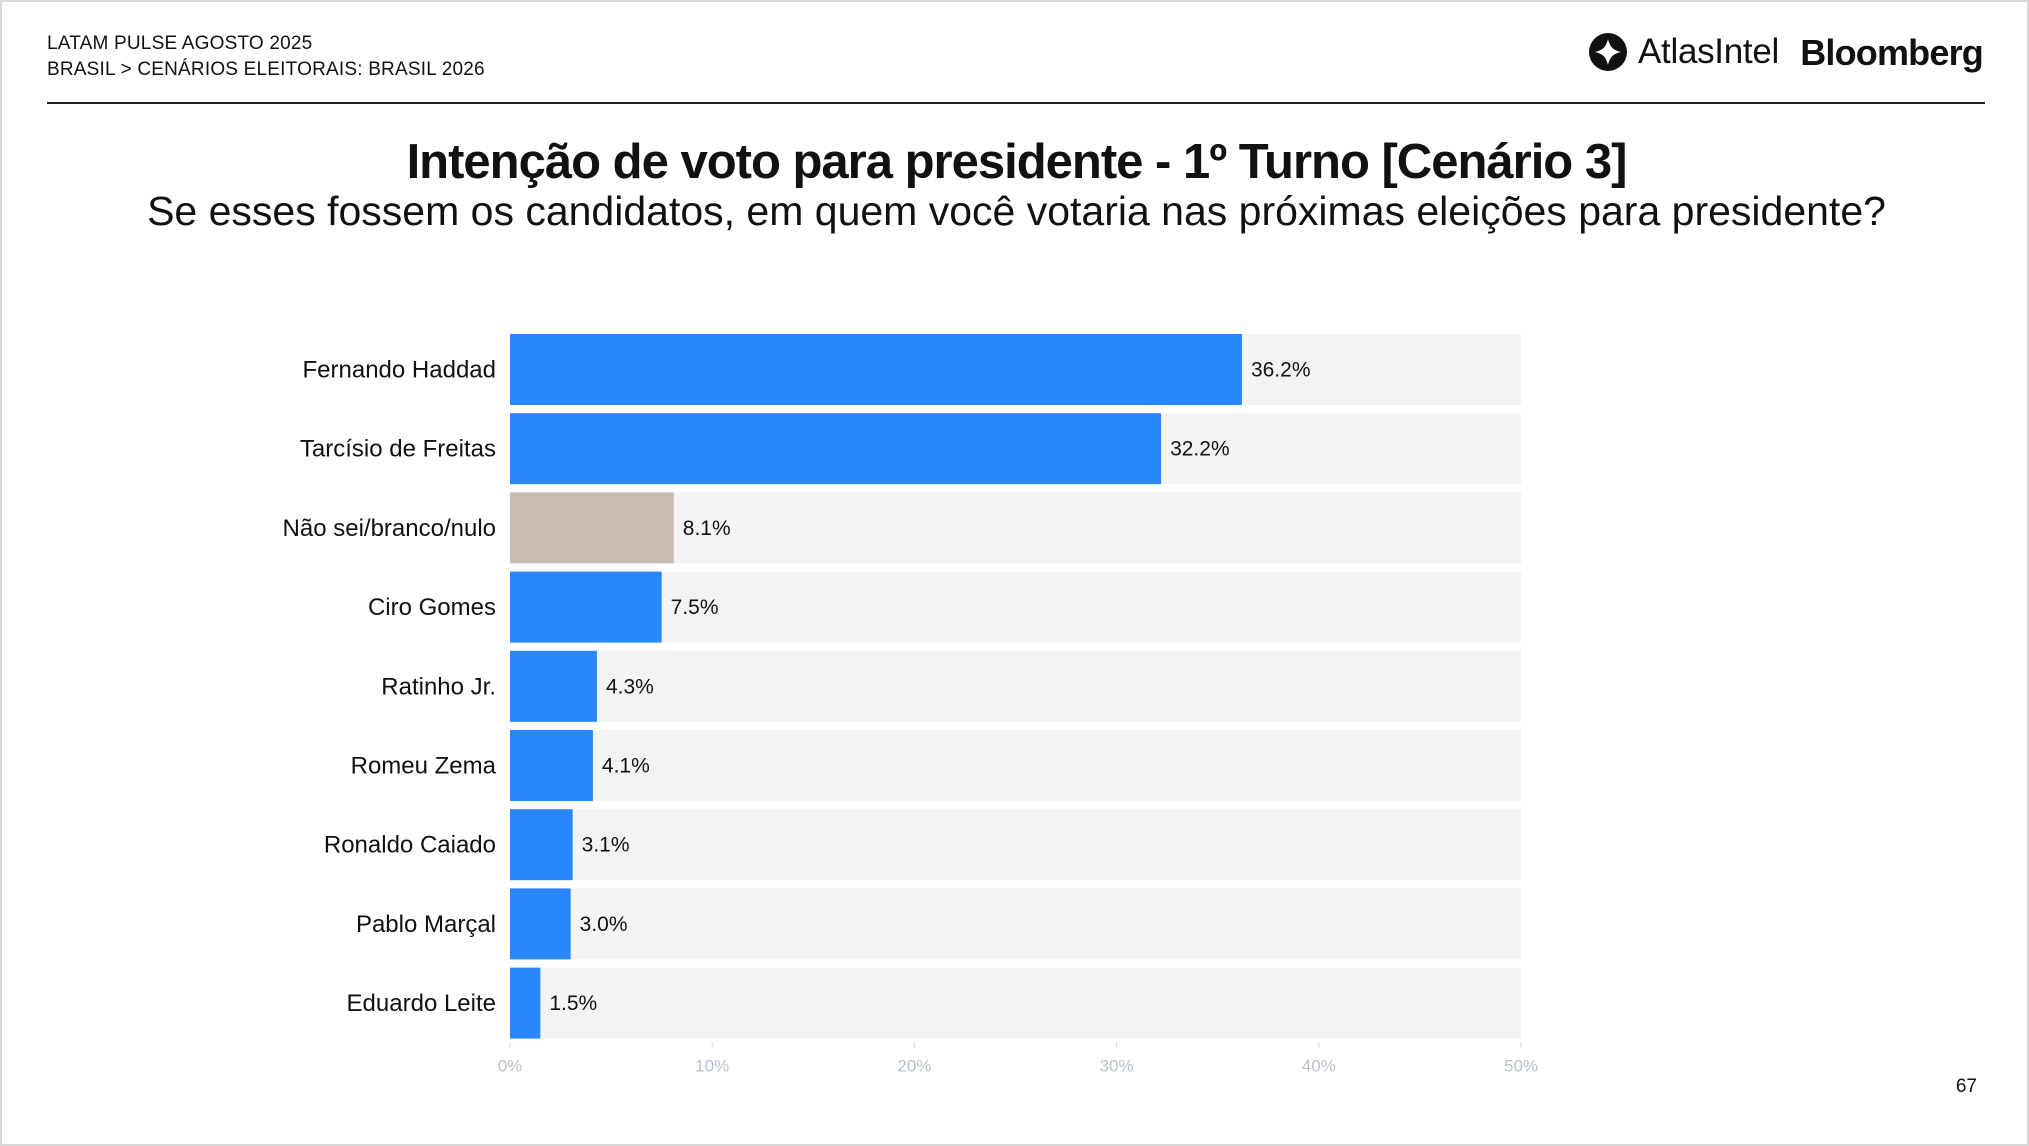 The height and width of the screenshot is (1146, 2029). I want to click on data-label: 4.3%, so click(630, 686).